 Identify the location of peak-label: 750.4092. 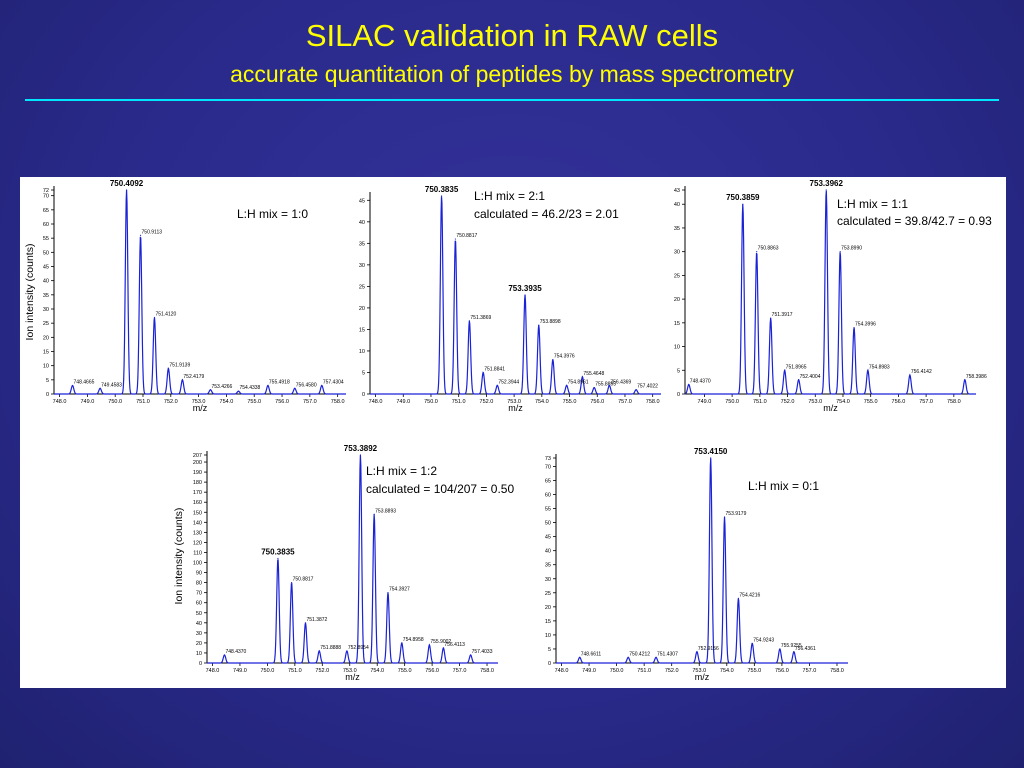
(127, 183).